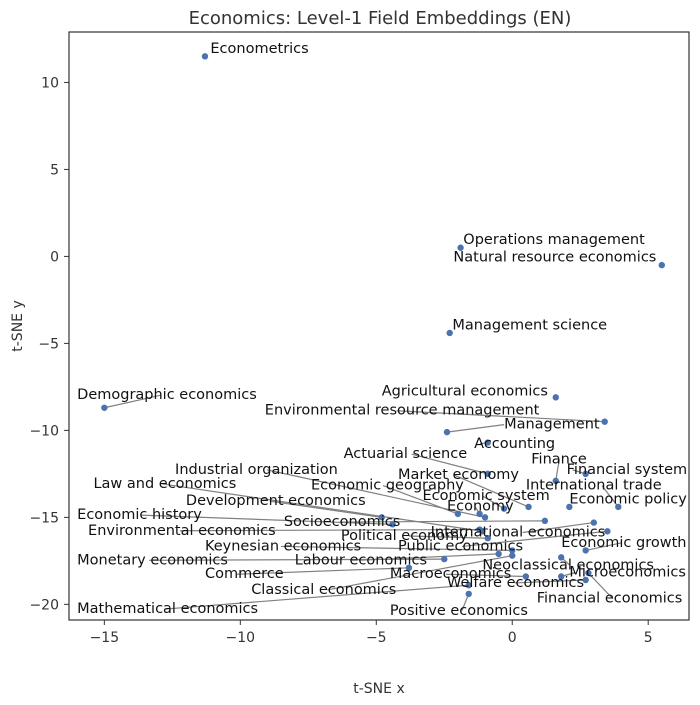 The image size is (700, 705). I want to click on point-label: Environmental resource management, so click(402, 411).